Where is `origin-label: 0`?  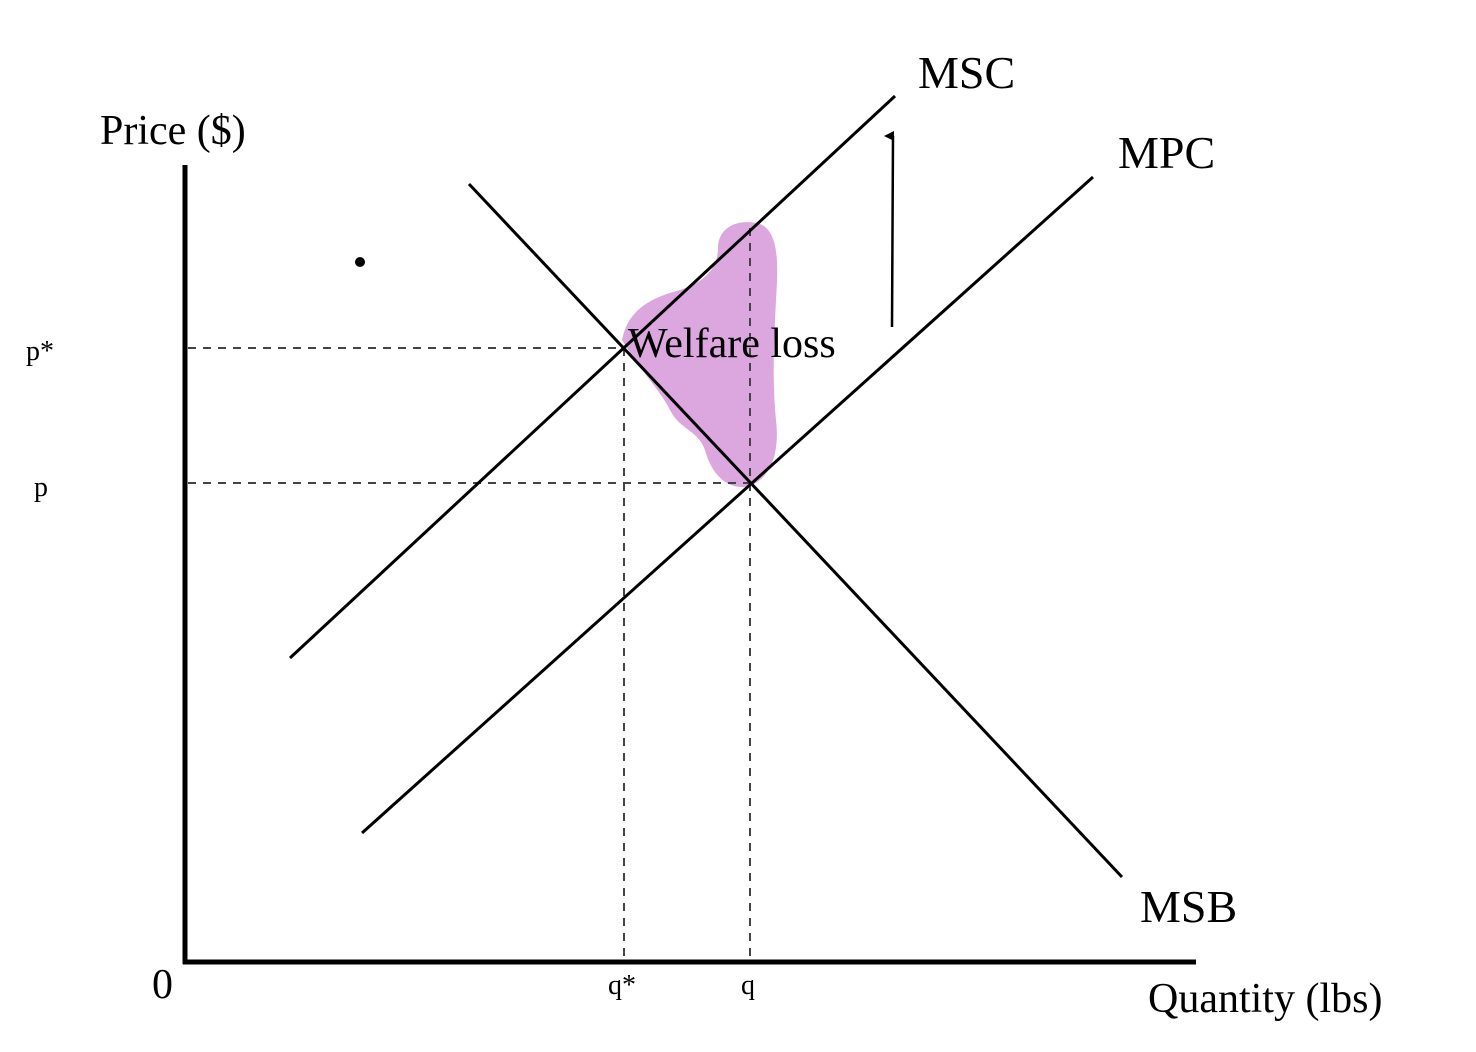
origin-label: 0 is located at coordinates (162, 985).